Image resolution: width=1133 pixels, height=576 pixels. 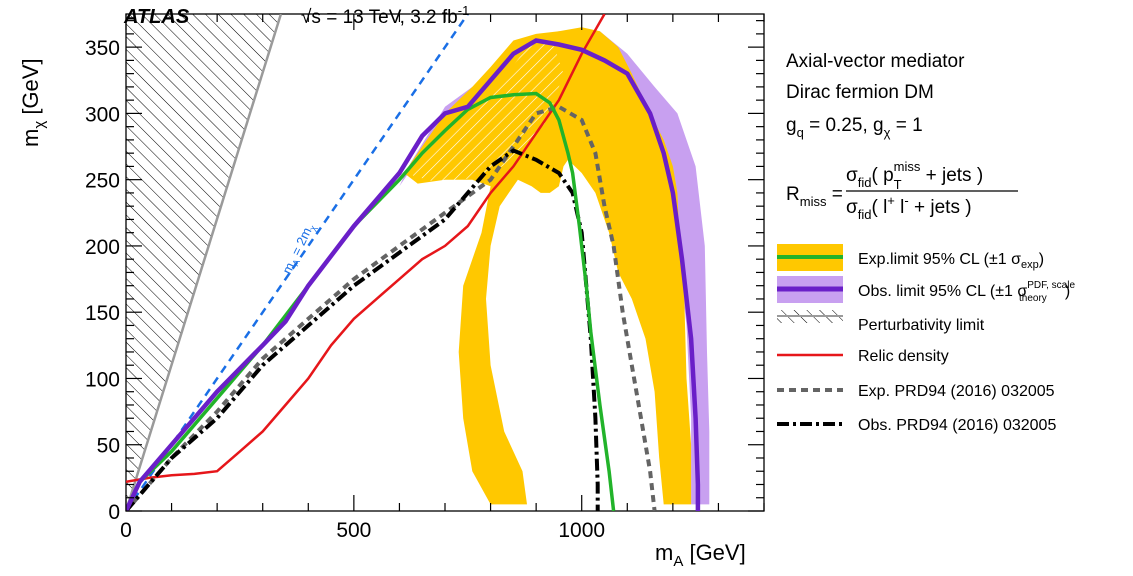 What do you see at coordinates (814, 196) in the screenshot?
I see `rmiss-lhs: Rmiss =` at bounding box center [814, 196].